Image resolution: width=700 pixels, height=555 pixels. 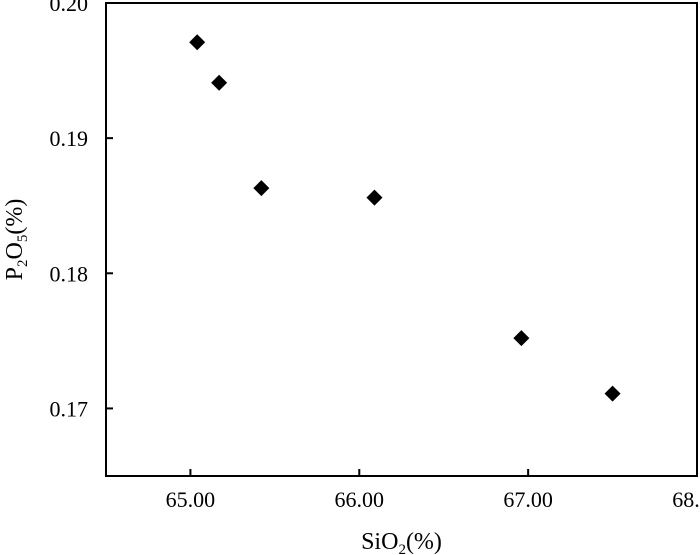 I want to click on y-tick-label: 0.18, so click(x=69, y=273).